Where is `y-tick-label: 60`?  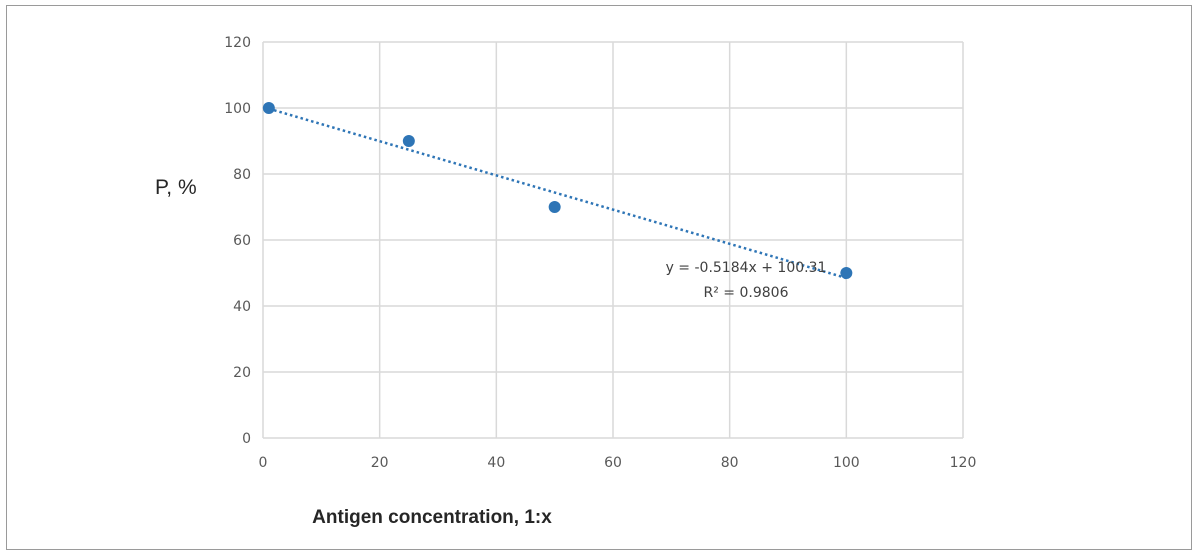
y-tick-label: 60 is located at coordinates (242, 241).